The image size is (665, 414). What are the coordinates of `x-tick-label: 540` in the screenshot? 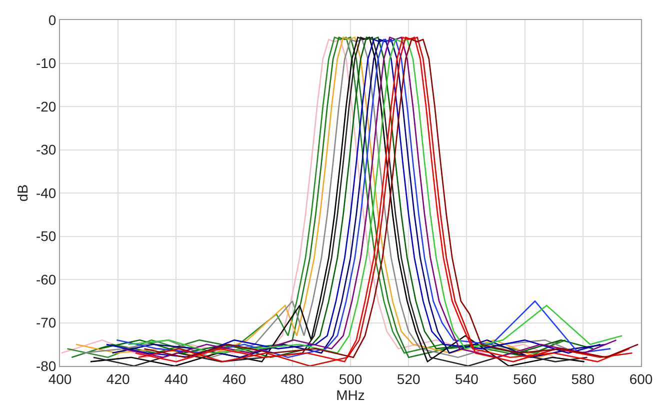 It's located at (467, 378).